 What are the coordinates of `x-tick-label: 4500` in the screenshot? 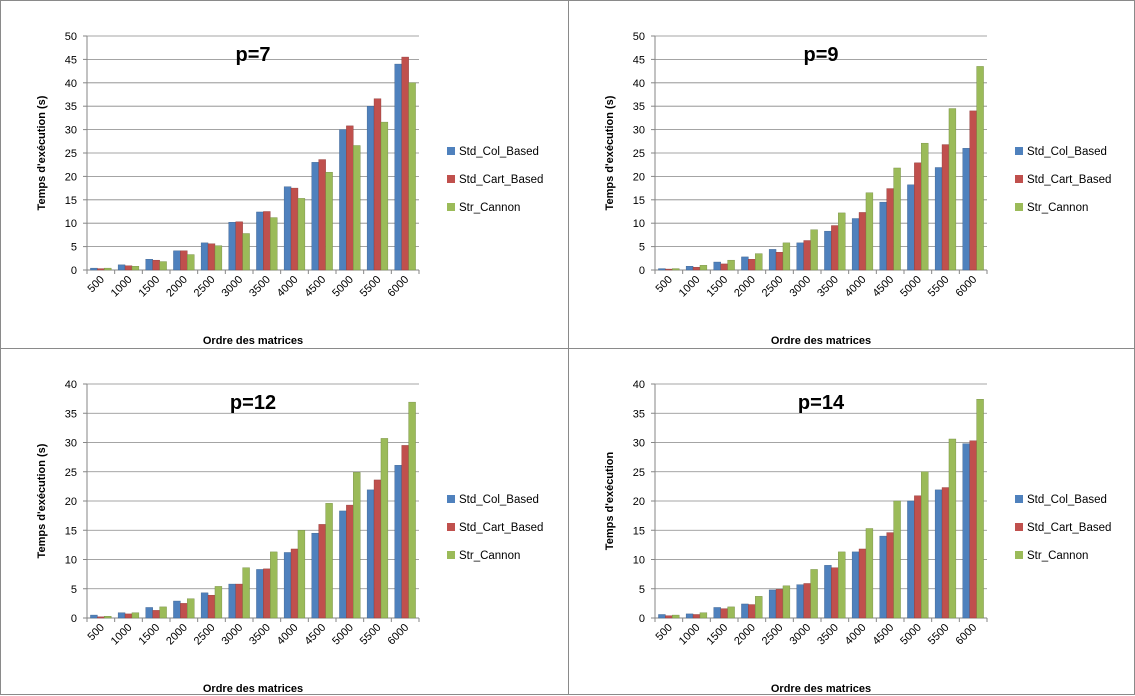 It's located at (883, 287).